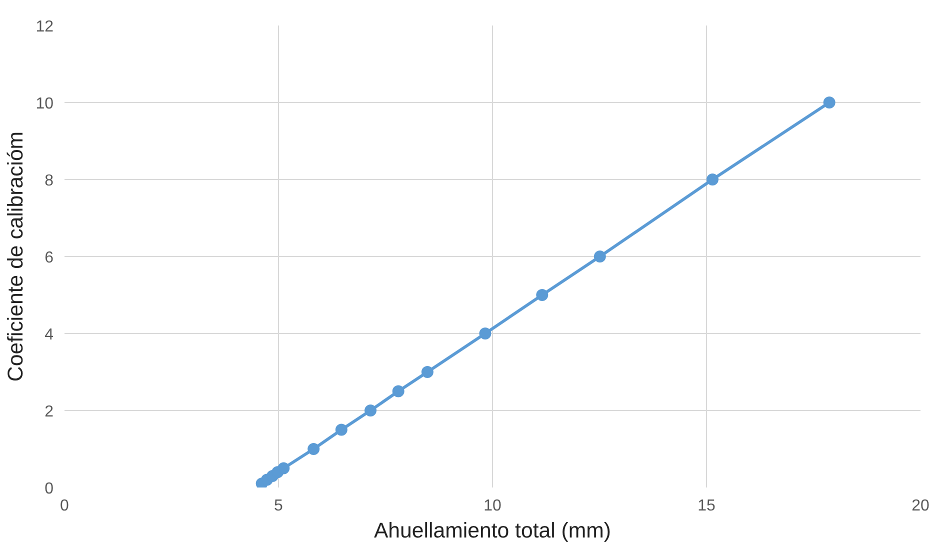  What do you see at coordinates (49, 181) in the screenshot?
I see `y-tick-label: 8` at bounding box center [49, 181].